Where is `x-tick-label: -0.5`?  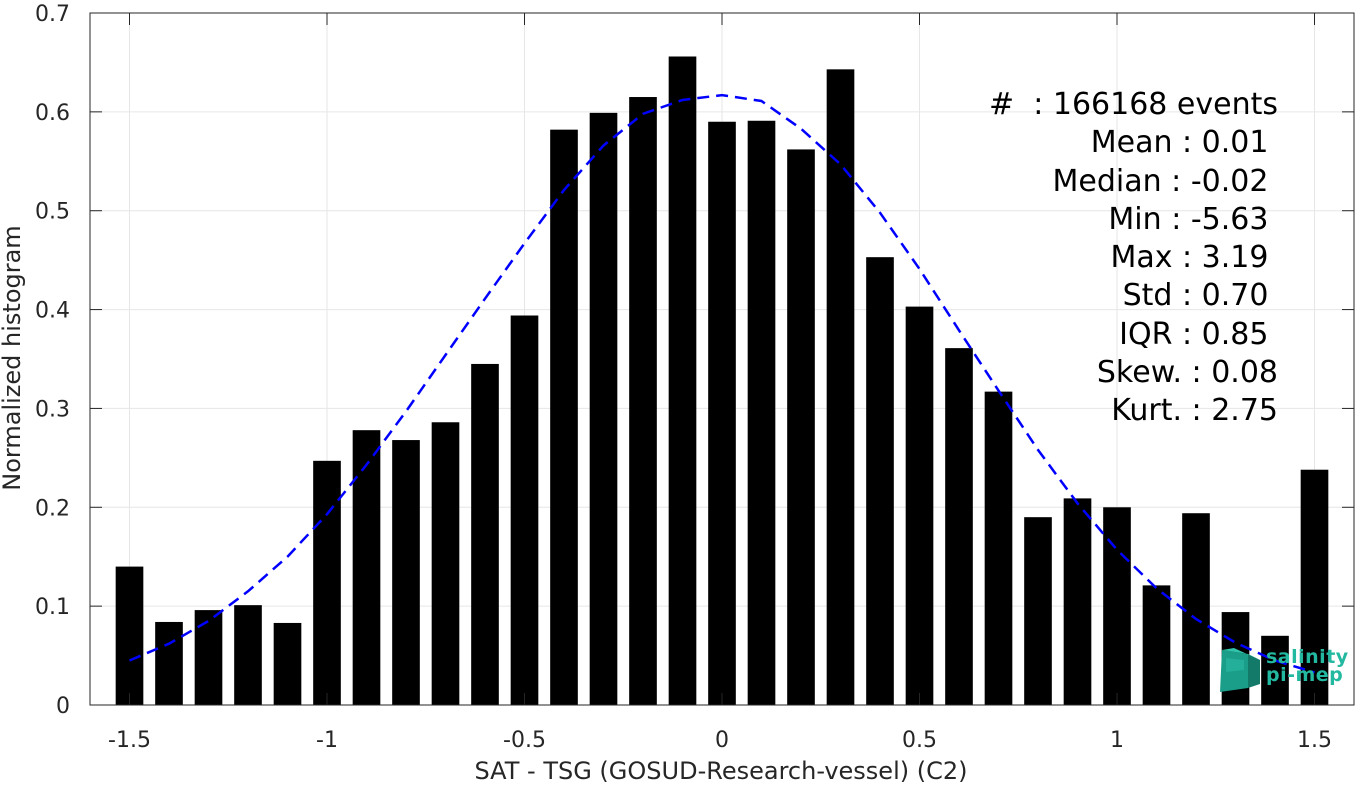 x-tick-label: -0.5 is located at coordinates (524, 740).